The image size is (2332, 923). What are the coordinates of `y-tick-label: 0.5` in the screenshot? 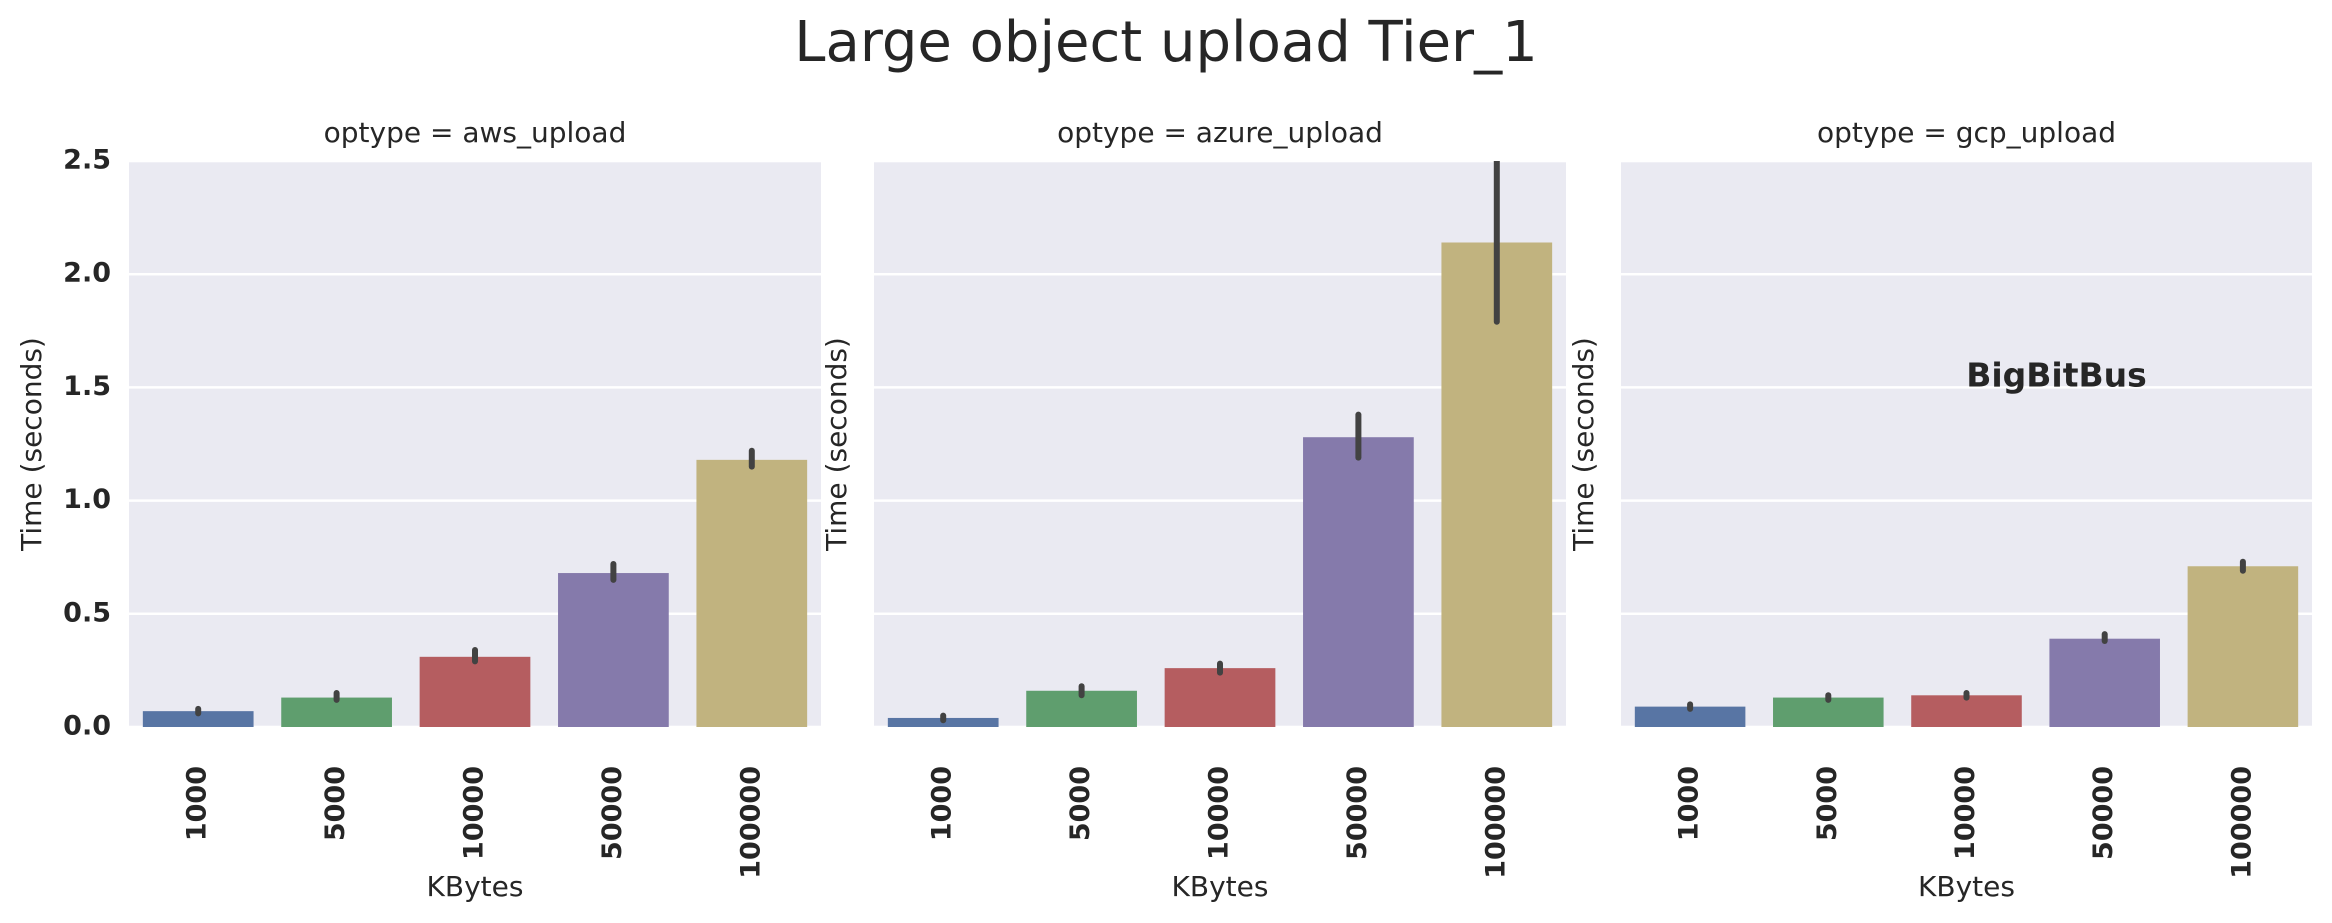 It's located at (87, 612).